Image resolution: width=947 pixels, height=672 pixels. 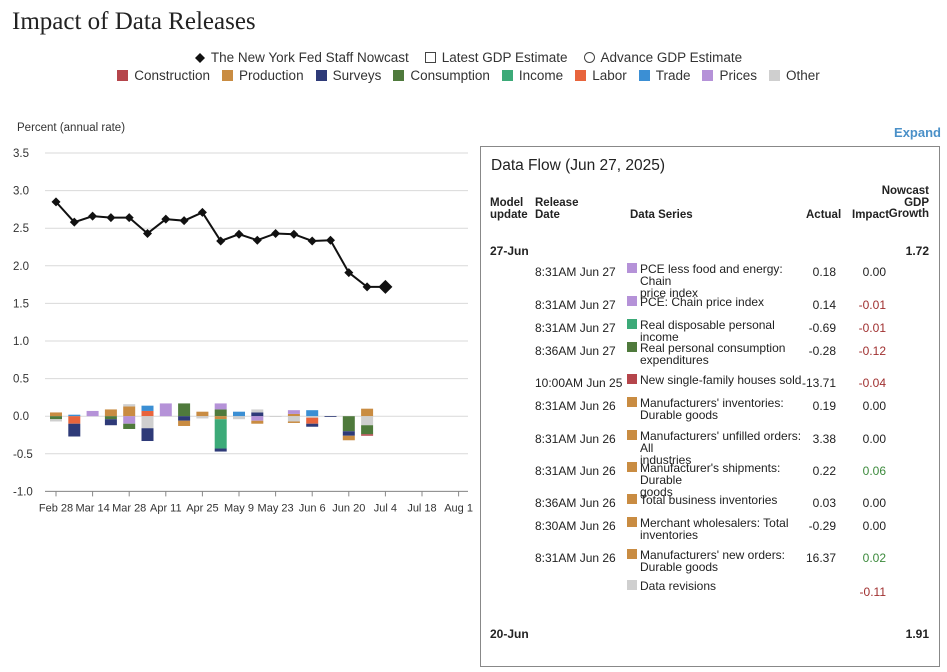 What do you see at coordinates (917, 634) in the screenshot?
I see `group-nowcast: 1.91` at bounding box center [917, 634].